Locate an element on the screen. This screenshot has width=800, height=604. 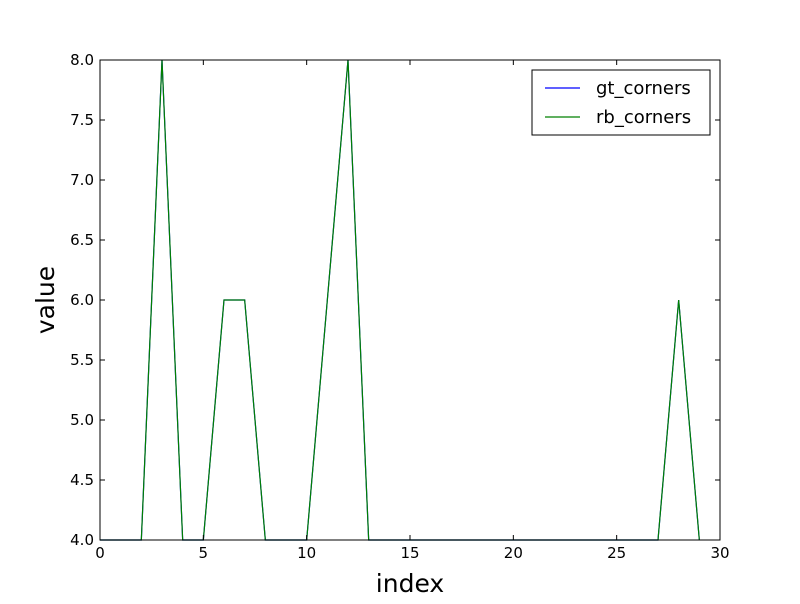
y-tick-label: 5.5 is located at coordinates (82, 360).